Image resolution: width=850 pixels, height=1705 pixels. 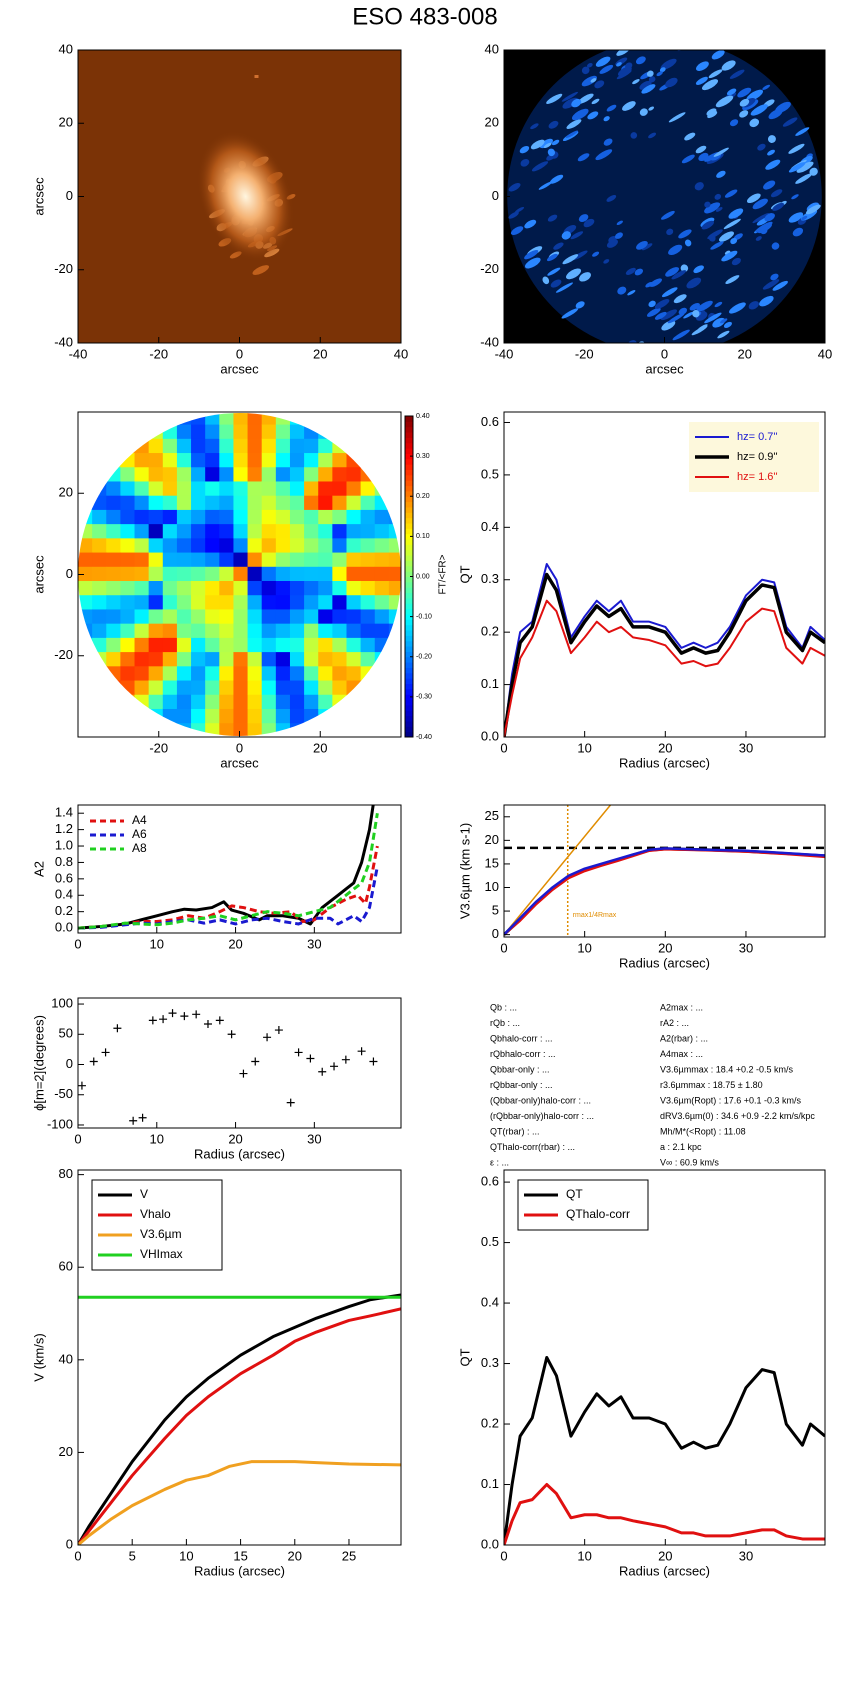 What do you see at coordinates (62, 1002) in the screenshot?
I see `y-tick-label: 100` at bounding box center [62, 1002].